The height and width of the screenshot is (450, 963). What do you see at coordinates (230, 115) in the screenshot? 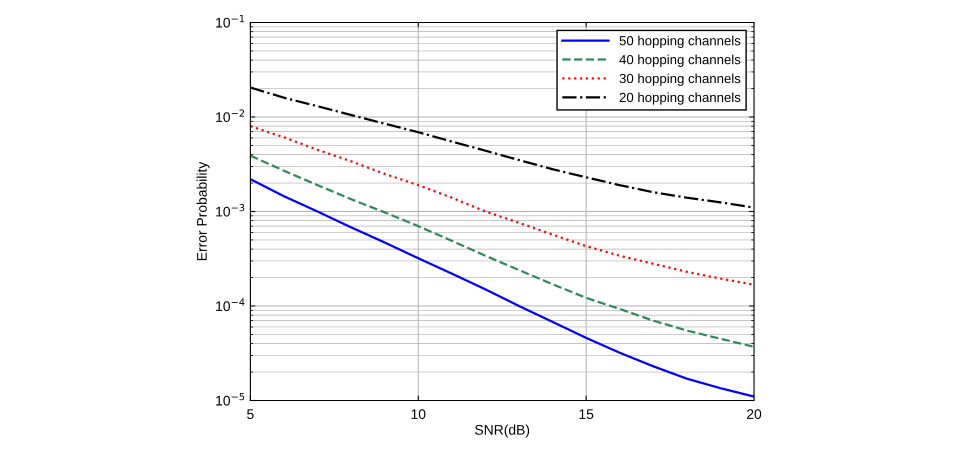
I see `y-tick-label: 10$^{−2}$` at bounding box center [230, 115].